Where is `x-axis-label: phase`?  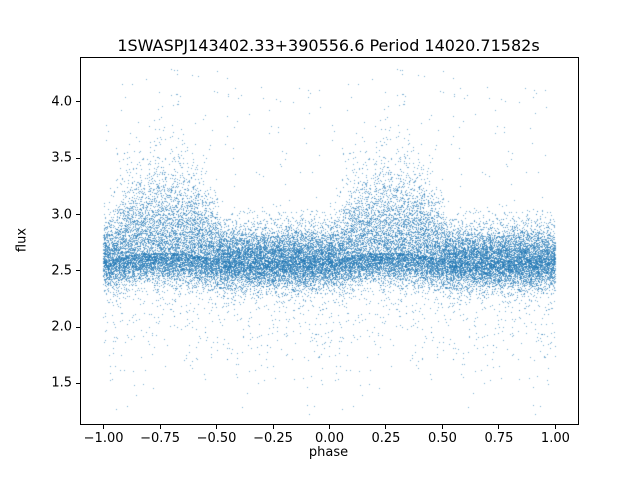 x-axis-label: phase is located at coordinates (328, 452).